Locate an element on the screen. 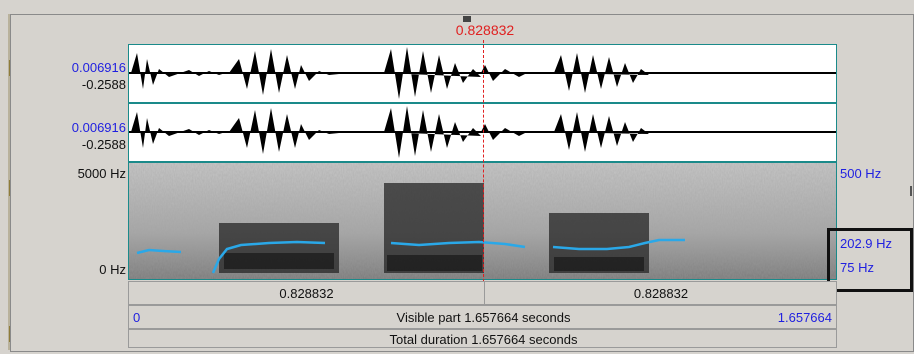 This screenshot has width=914, height=354. pitch-readout-box is located at coordinates (870, 260).